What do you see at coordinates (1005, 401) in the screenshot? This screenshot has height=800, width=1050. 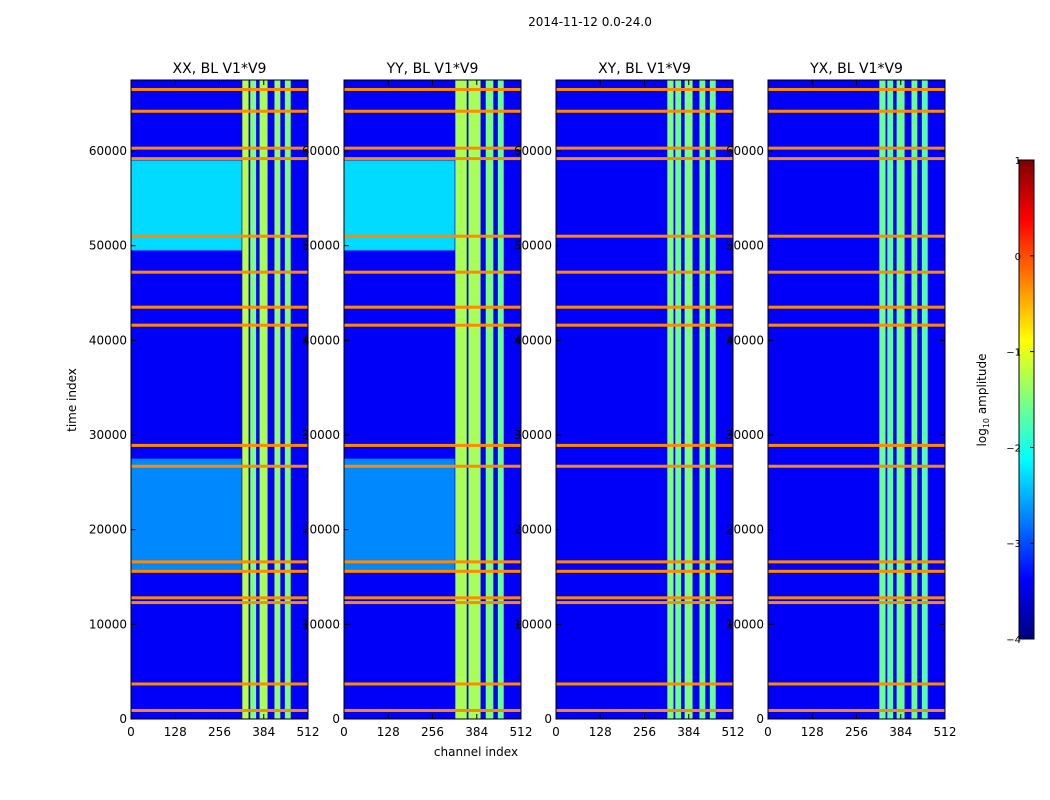 I see `colorbar: 1 0 −1 −2 −3 −4 log10 amplitude` at bounding box center [1005, 401].